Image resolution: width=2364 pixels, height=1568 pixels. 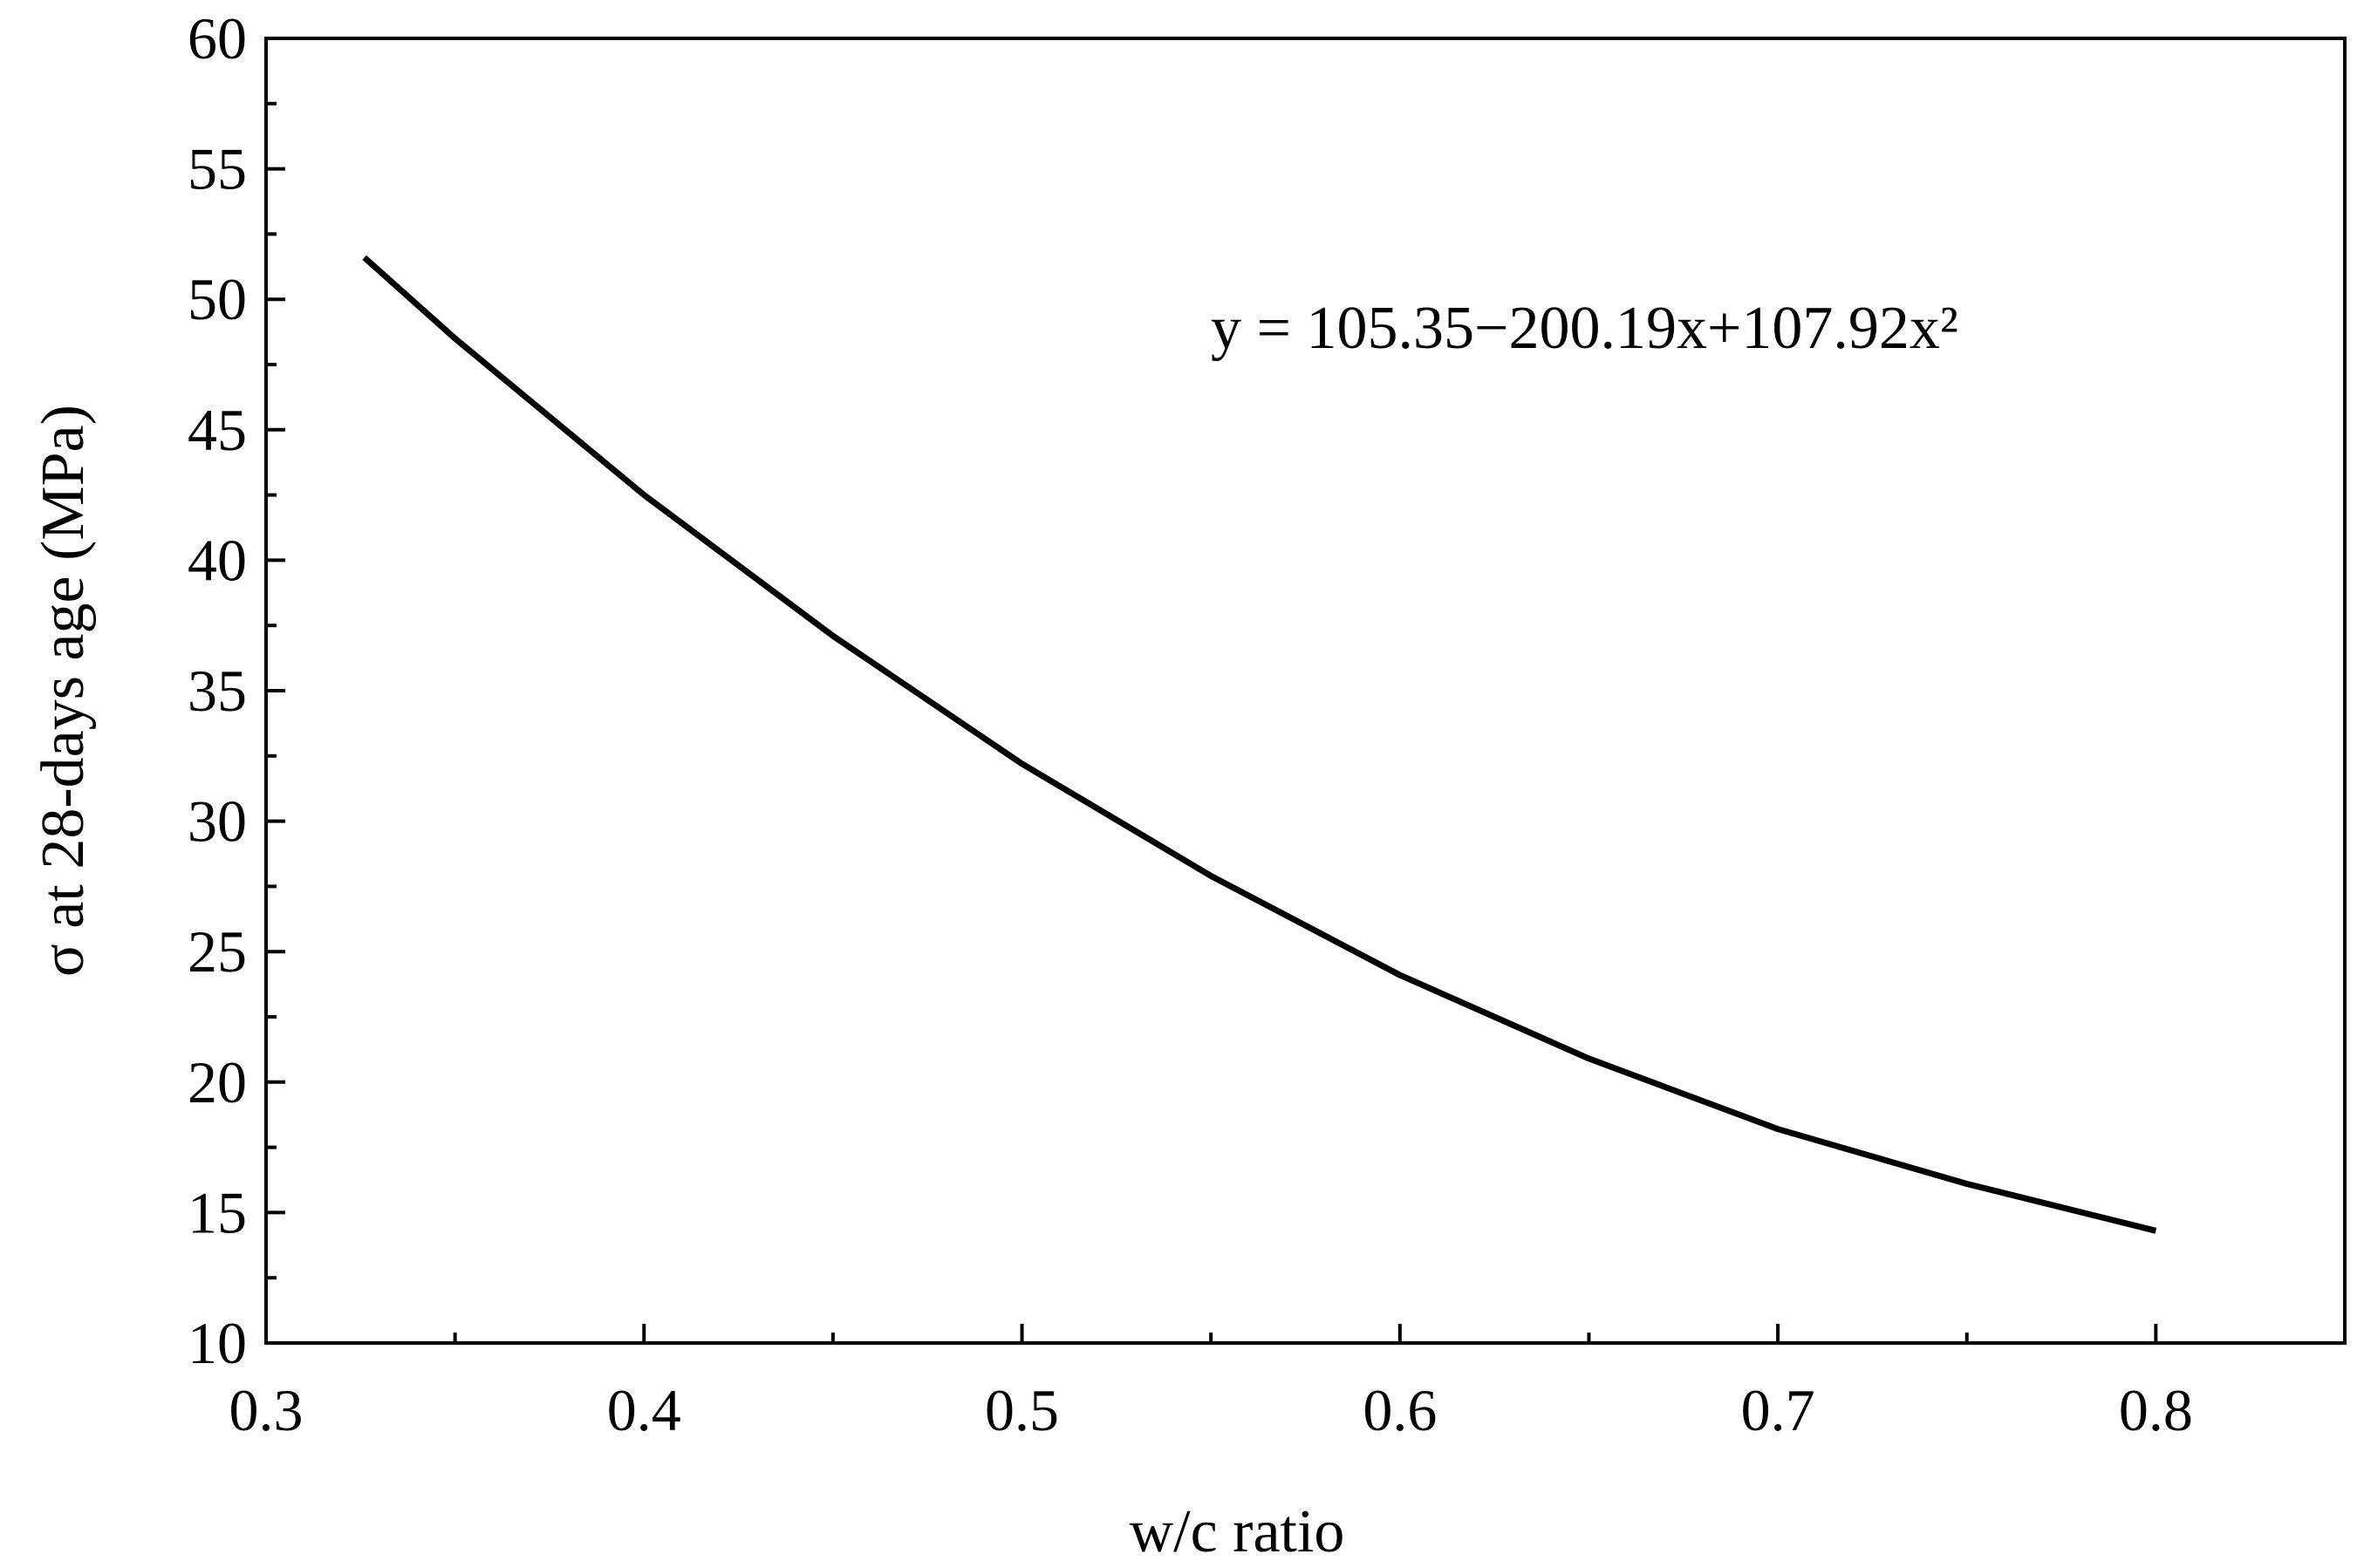 I want to click on y-tick-label: 25, so click(x=217, y=951).